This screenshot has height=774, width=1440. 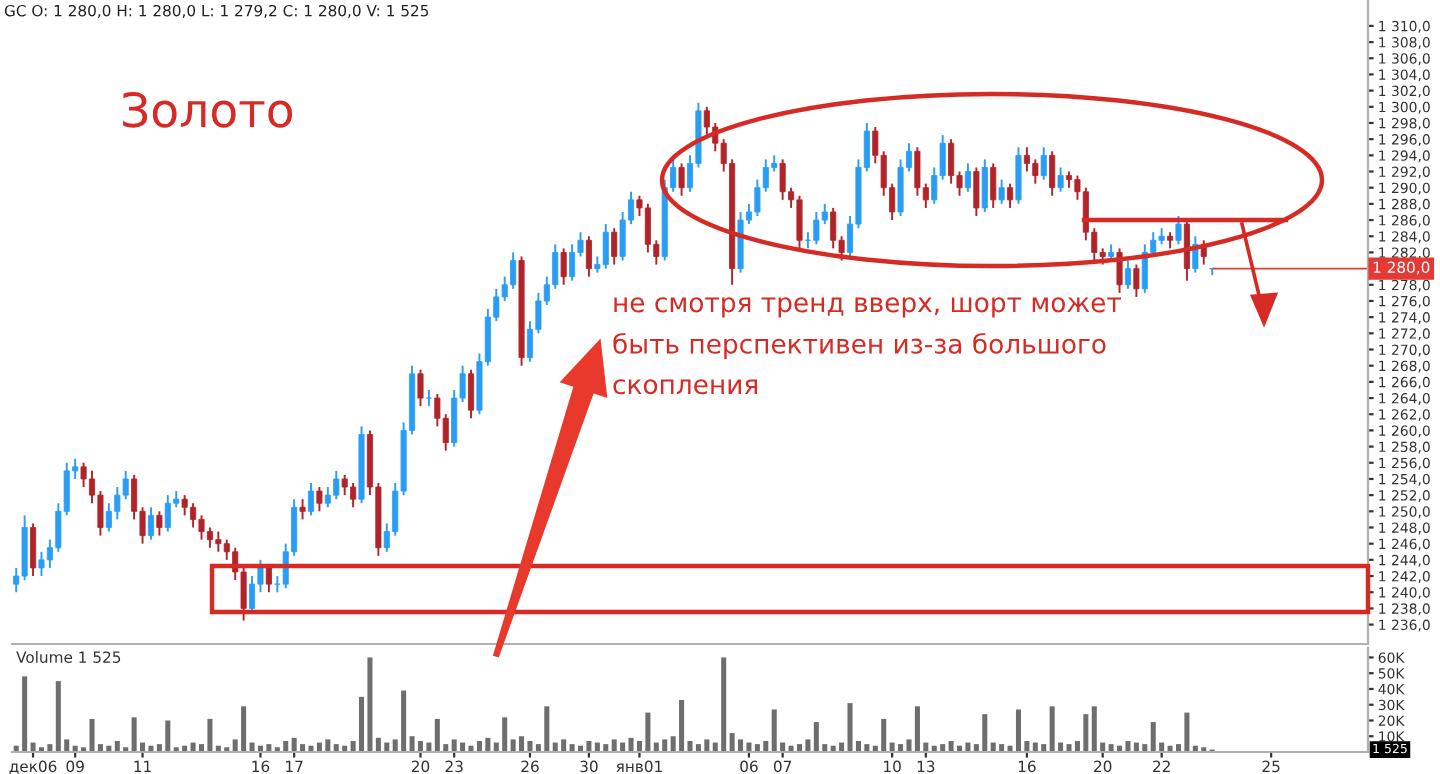 What do you see at coordinates (867, 346) in the screenshot?
I see `annotation: не смотря тренд вверх, шорт может быть перспективен из-за большого скопления` at bounding box center [867, 346].